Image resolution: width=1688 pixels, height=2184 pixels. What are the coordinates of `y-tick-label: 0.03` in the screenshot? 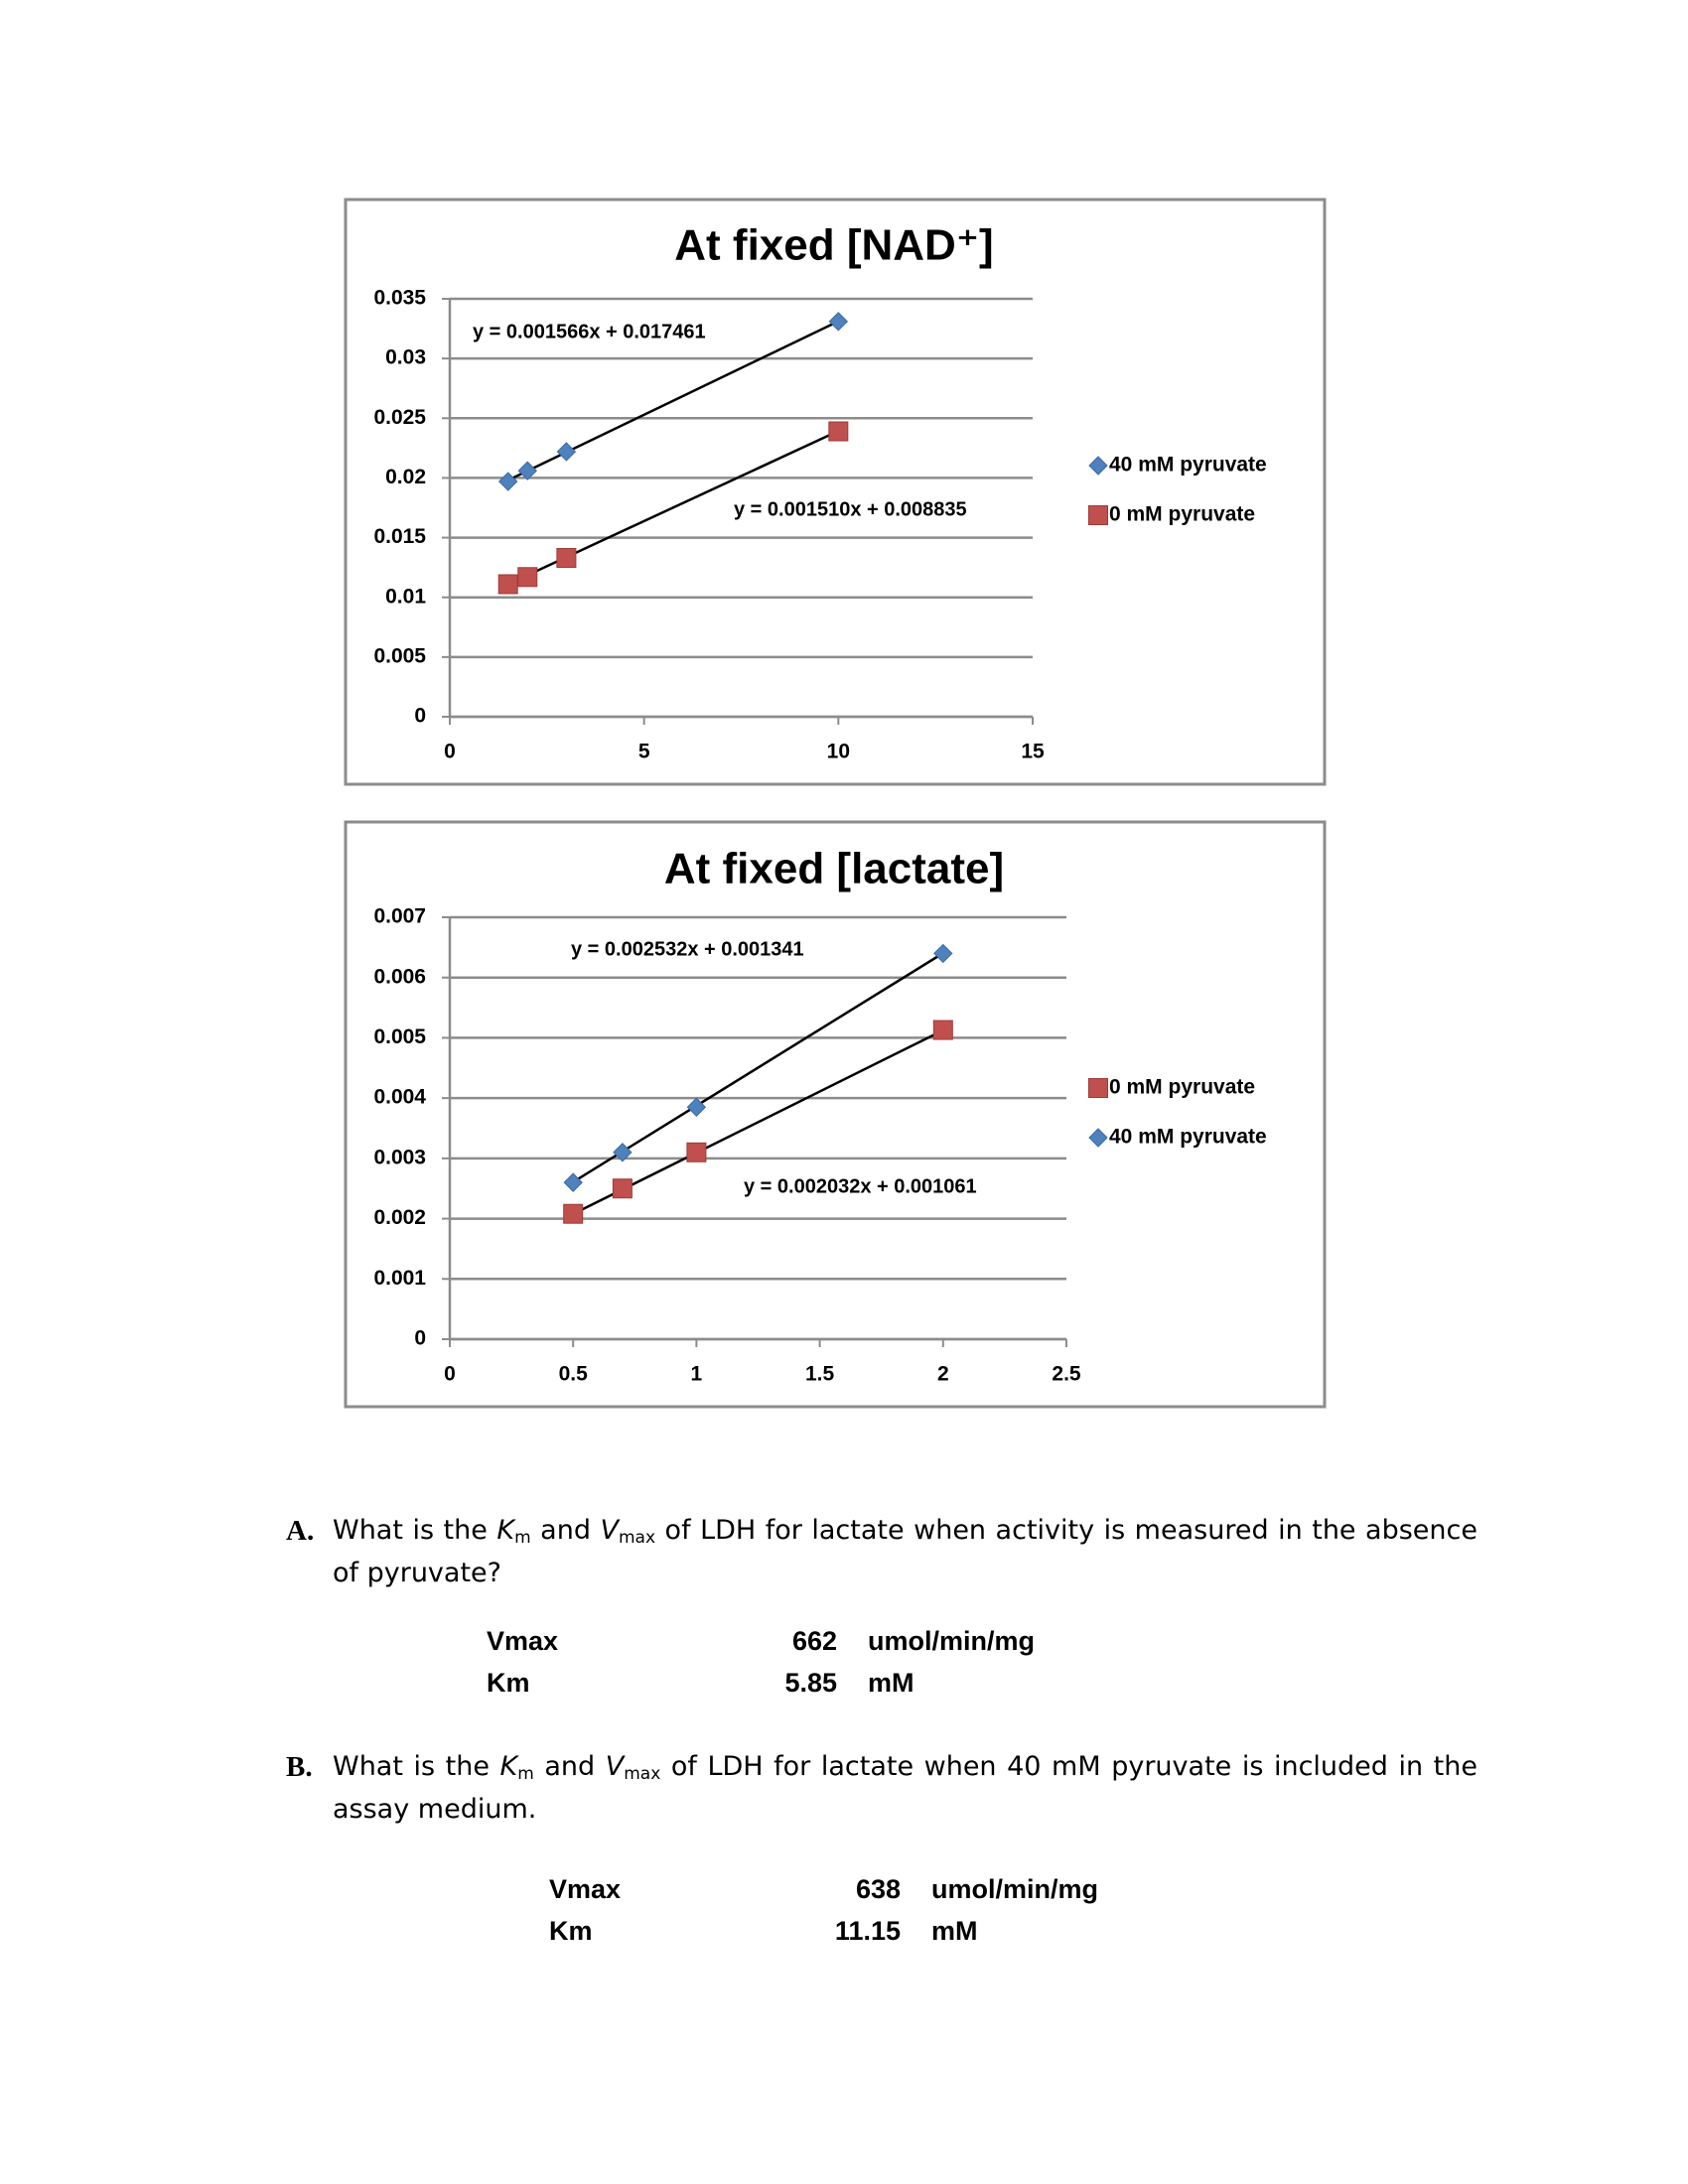 It's located at (405, 357).